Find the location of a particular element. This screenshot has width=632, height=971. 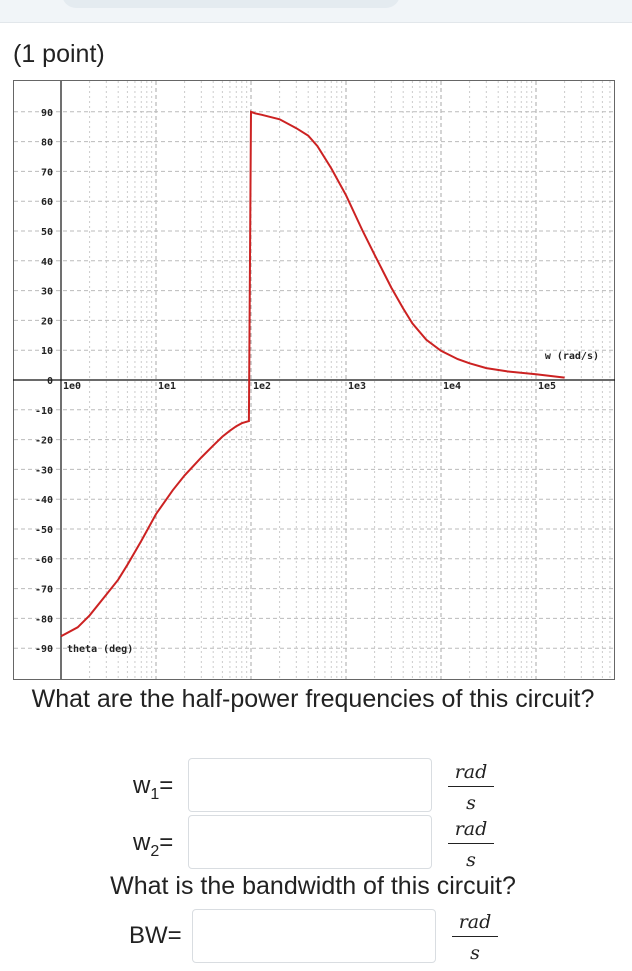

points-label: (1 point) is located at coordinates (59, 54).